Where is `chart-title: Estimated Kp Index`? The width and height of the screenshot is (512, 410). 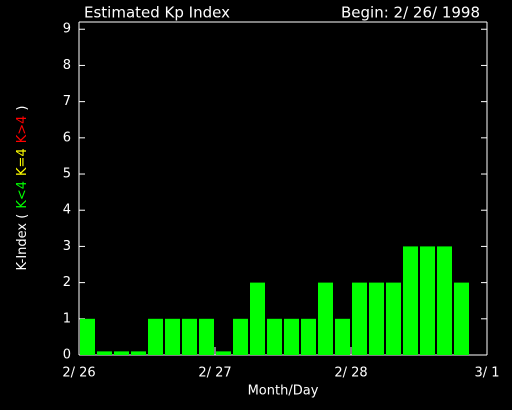 chart-title: Estimated Kp Index is located at coordinates (157, 13).